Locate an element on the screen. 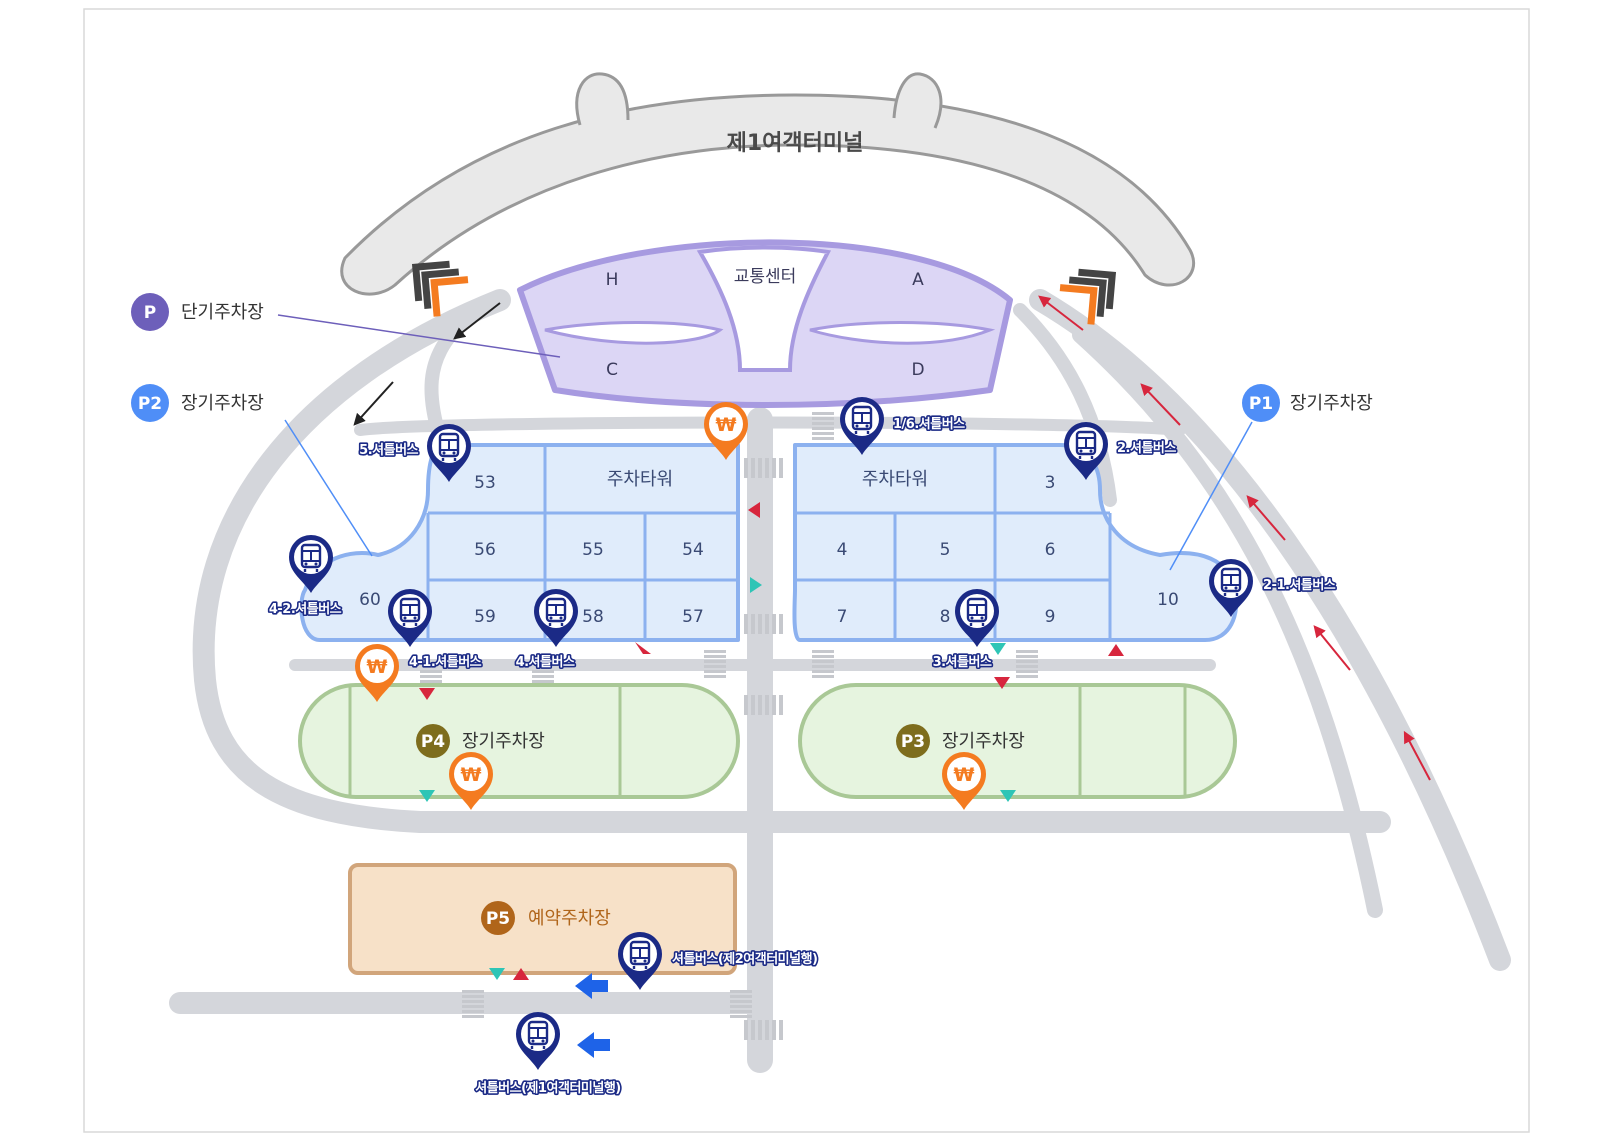  p3-badge-text: P3 is located at coordinates (913, 742).